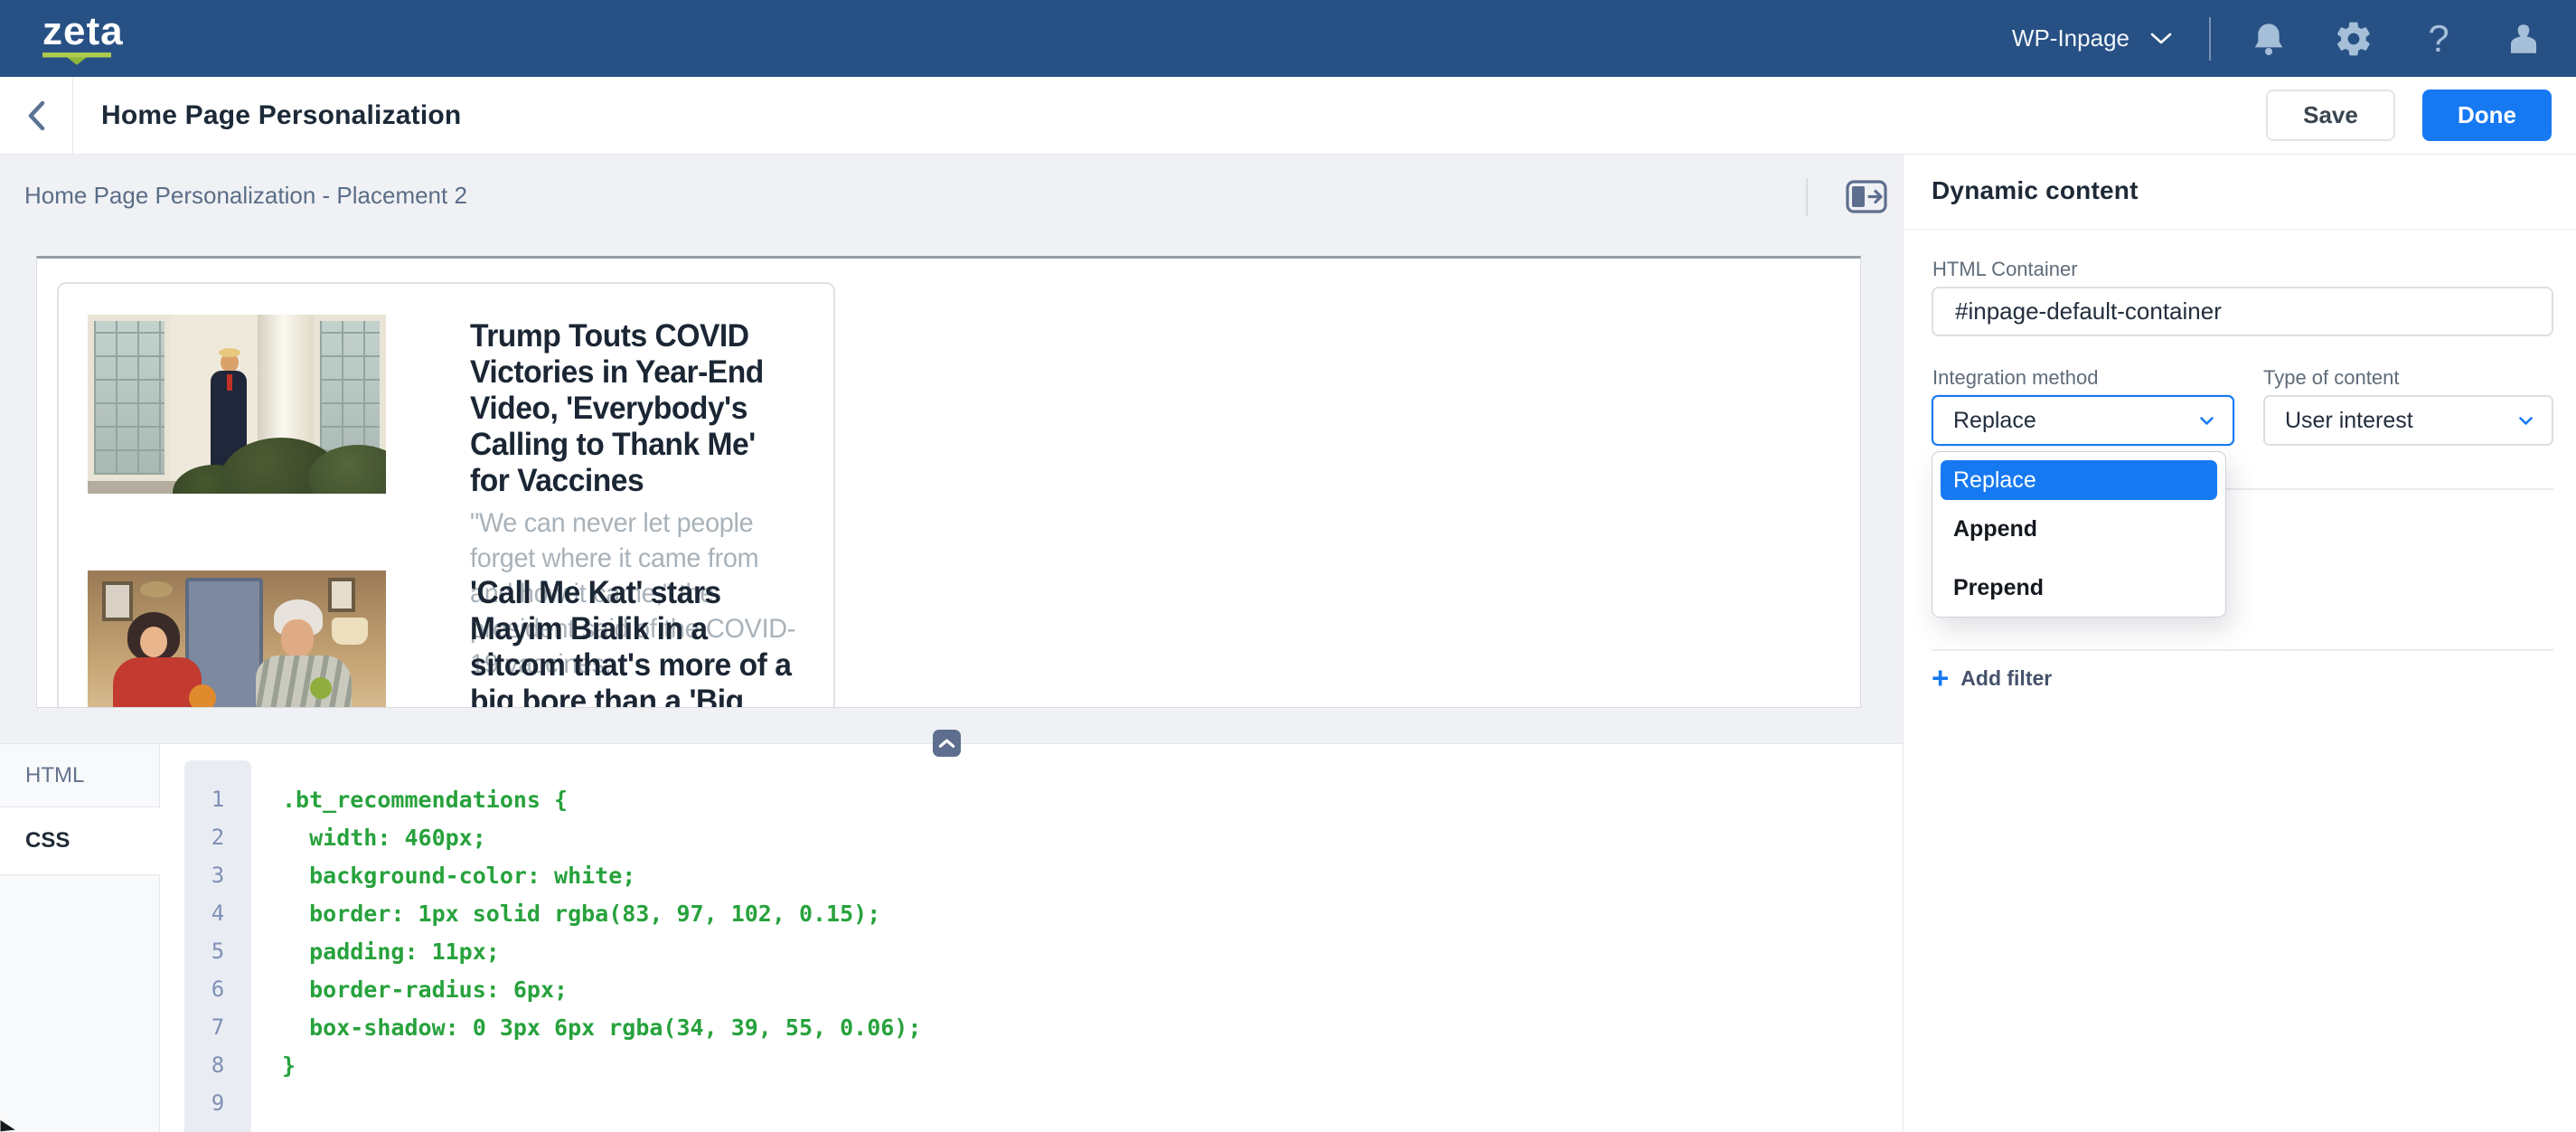  I want to click on mouse-cursor, so click(9, 1126).